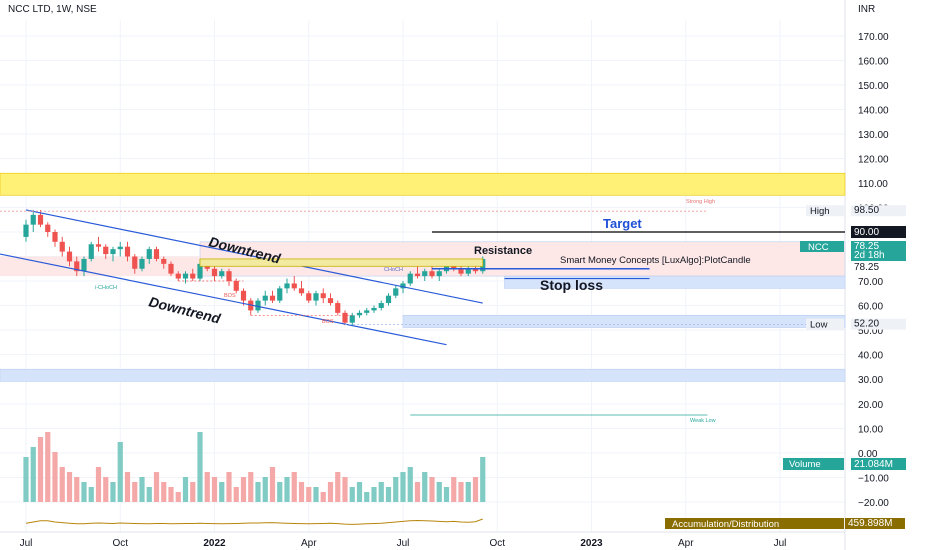 This screenshot has height=550, width=932. Describe the element at coordinates (866, 246) in the screenshot. I see `last-price: 78.25` at that location.